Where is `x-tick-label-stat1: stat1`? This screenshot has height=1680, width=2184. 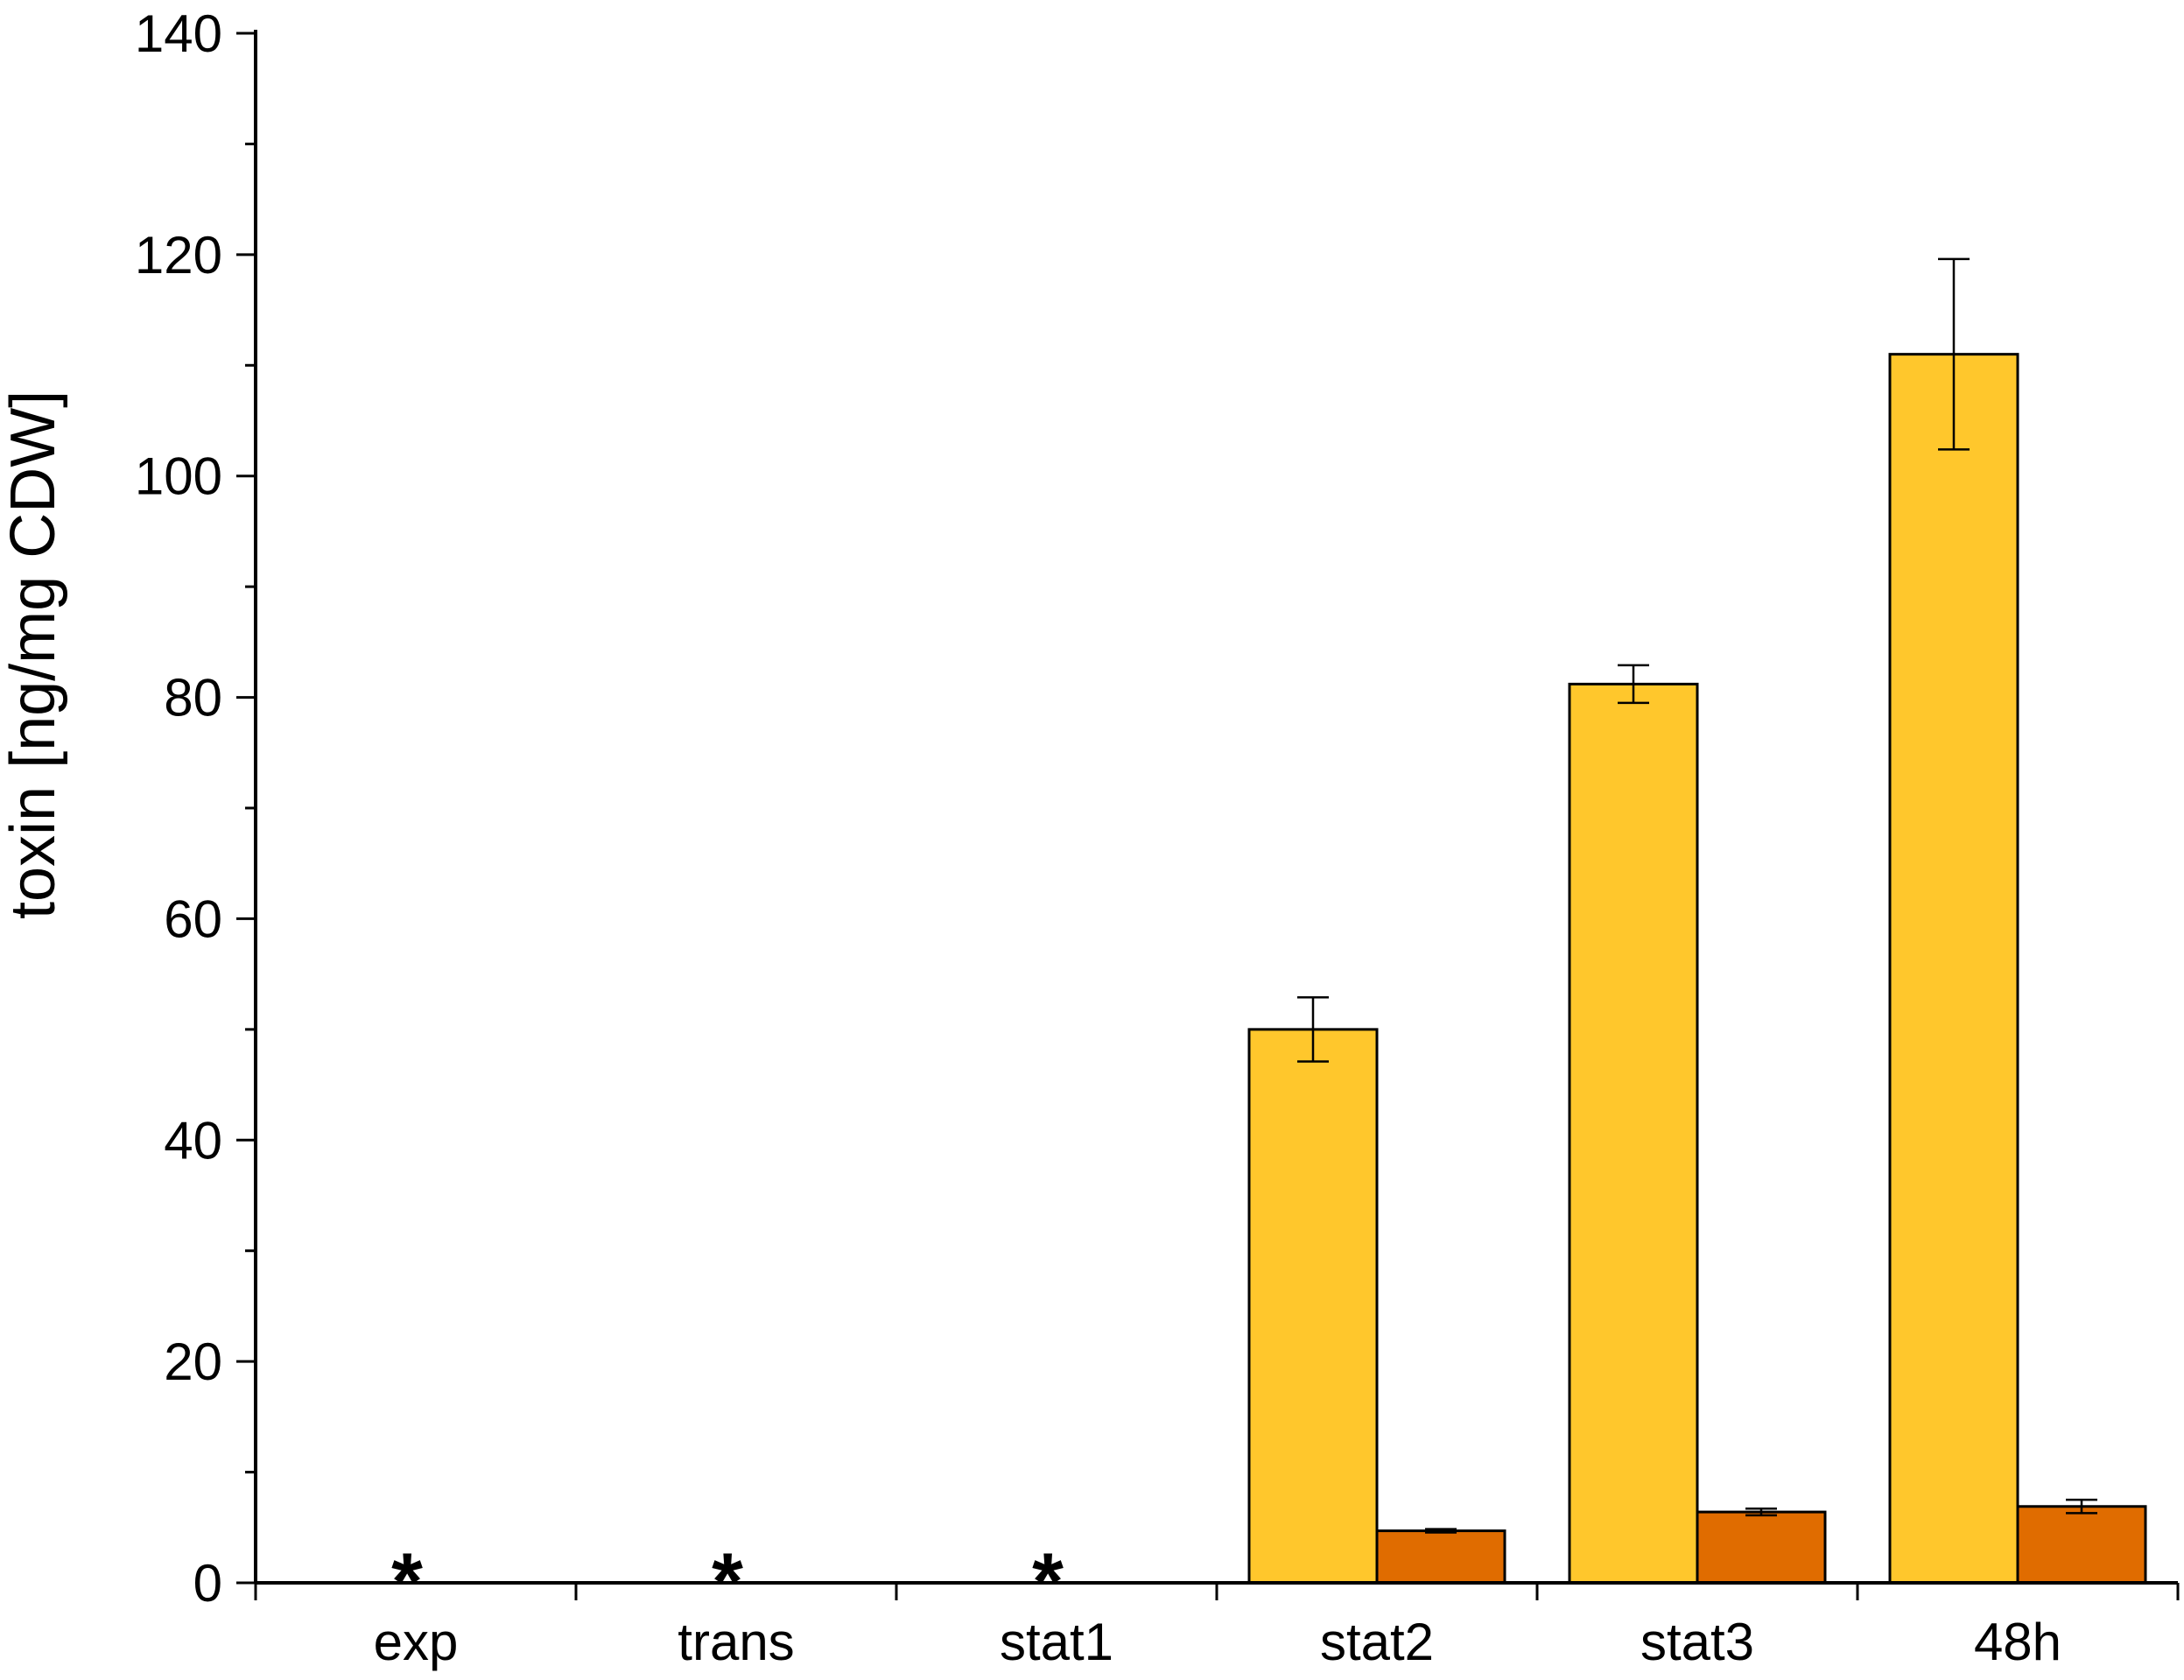 x-tick-label-stat1: stat1 is located at coordinates (1056, 1642).